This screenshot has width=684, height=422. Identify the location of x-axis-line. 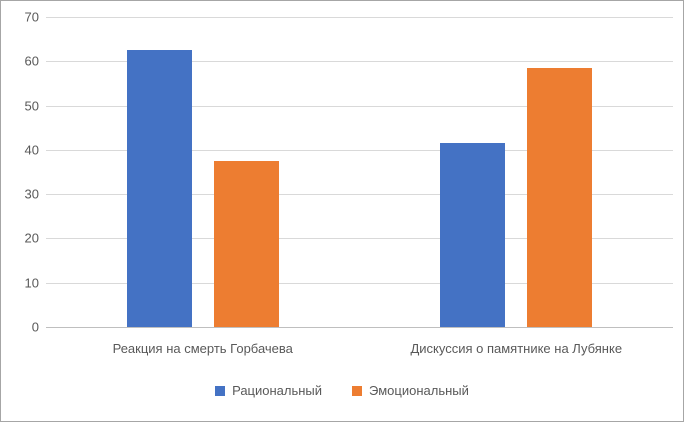
(359, 327).